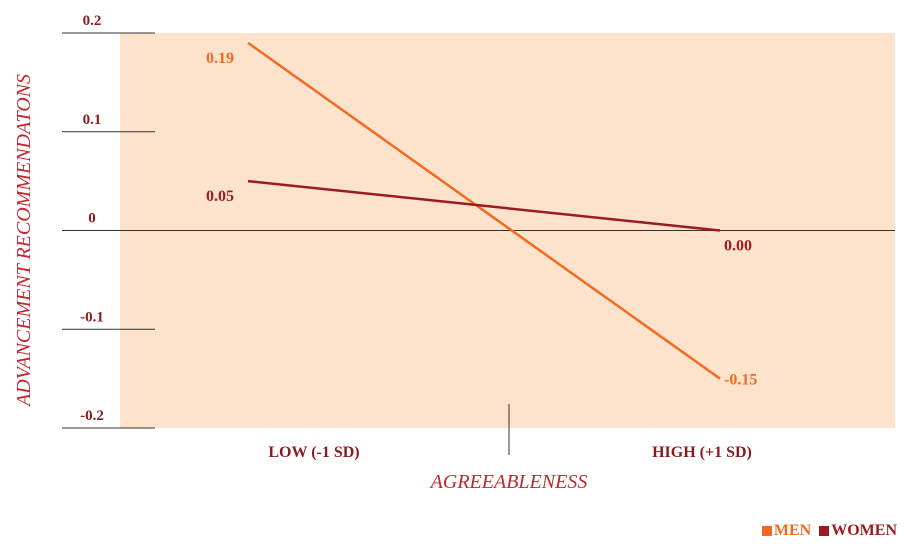  Describe the element at coordinates (508, 482) in the screenshot. I see `x-axis-title: AGREEABLENESS` at that location.